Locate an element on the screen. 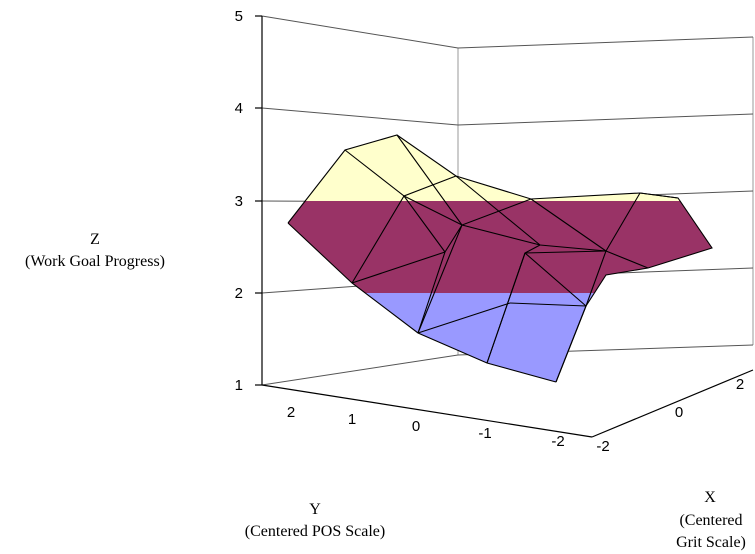 This screenshot has height=554, width=755. x-tick-label: 0 is located at coordinates (679, 412).